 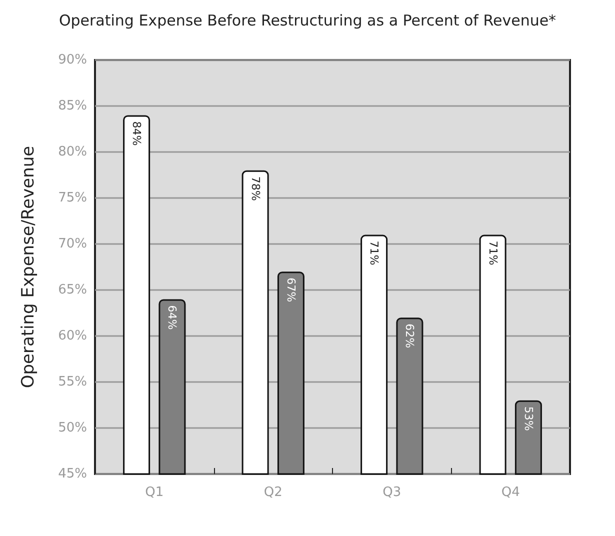 What do you see at coordinates (72, 382) in the screenshot?
I see `y-tick-label: 55%` at bounding box center [72, 382].